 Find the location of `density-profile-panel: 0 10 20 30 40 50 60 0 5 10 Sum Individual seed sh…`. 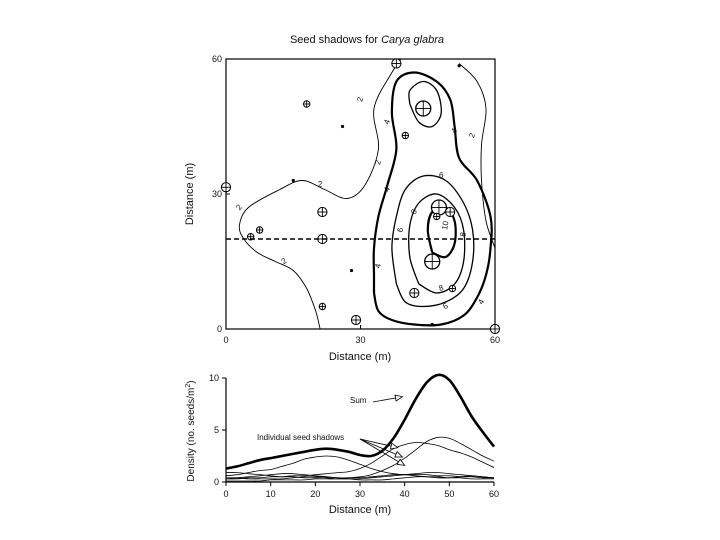

density-profile-panel: 0 10 20 30 40 50 60 0 5 10 Sum Individual seed sh… is located at coordinates (342, 444).